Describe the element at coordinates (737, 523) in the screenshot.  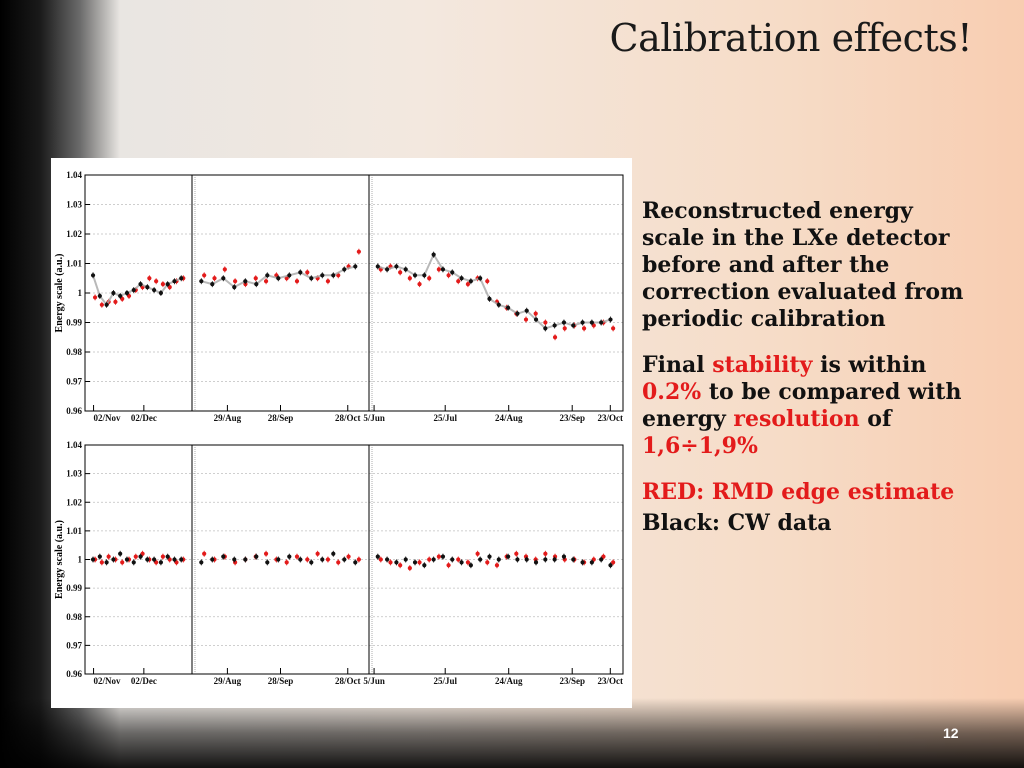
I see `legend-black: Black: CW data` at that location.